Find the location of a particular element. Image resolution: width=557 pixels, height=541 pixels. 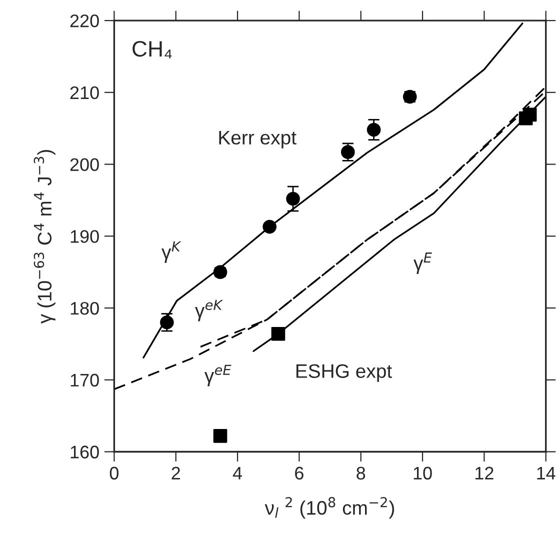

x-tick-label: 2 is located at coordinates (176, 473).